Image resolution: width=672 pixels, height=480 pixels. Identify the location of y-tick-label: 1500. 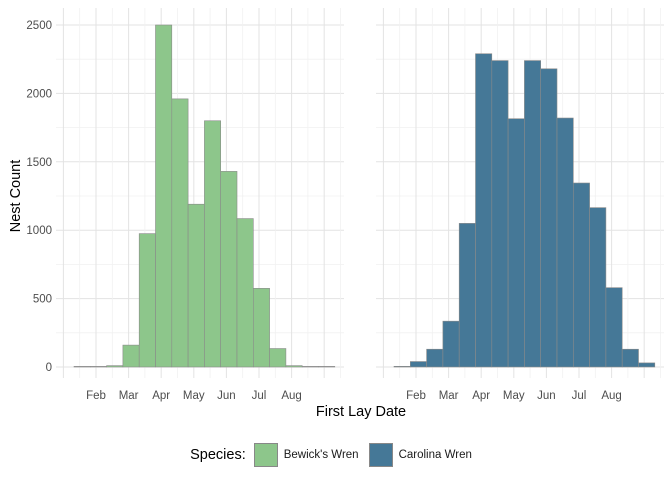
(39, 163).